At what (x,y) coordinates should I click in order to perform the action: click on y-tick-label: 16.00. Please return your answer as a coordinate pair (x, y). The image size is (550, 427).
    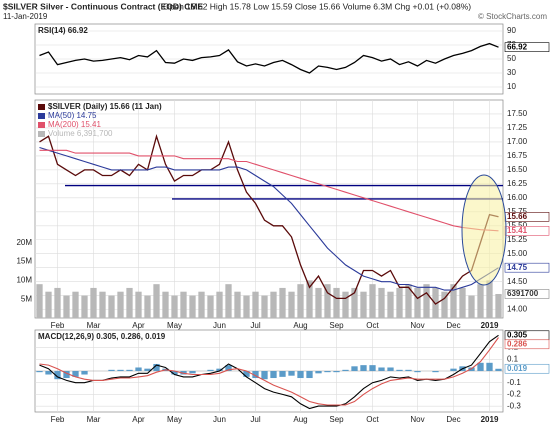
    Looking at the image, I should click on (517, 197).